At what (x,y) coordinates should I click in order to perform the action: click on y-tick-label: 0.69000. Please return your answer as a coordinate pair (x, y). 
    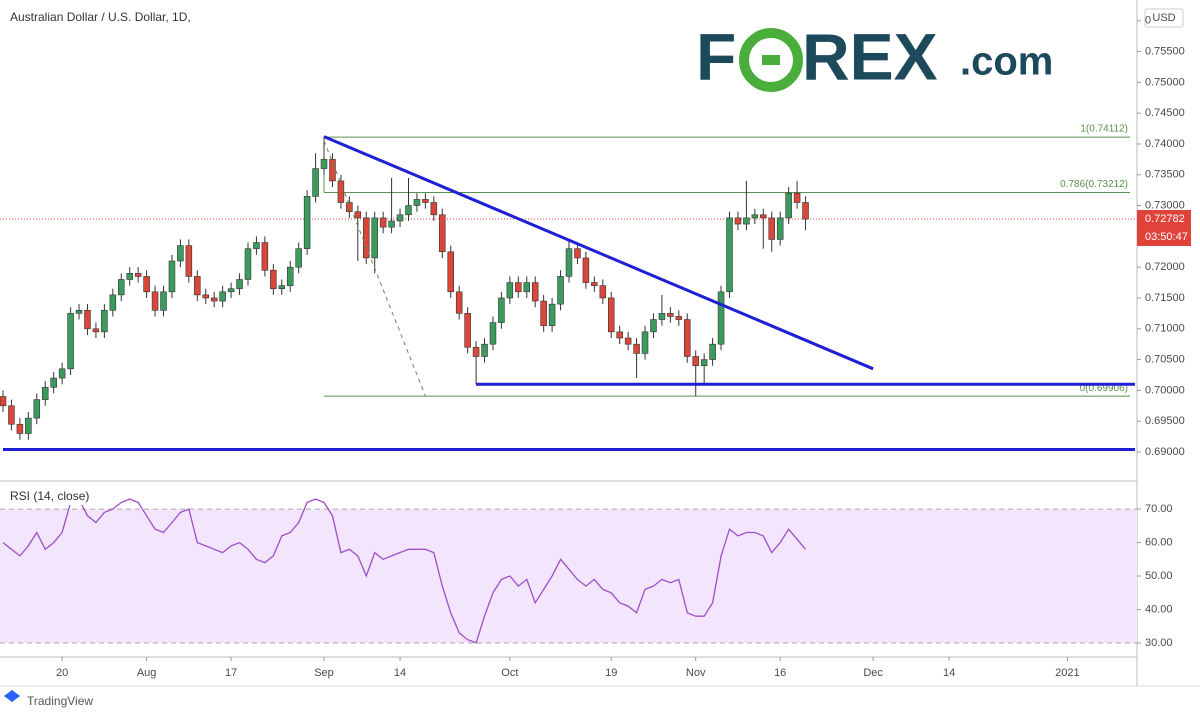
    Looking at the image, I should click on (1165, 452).